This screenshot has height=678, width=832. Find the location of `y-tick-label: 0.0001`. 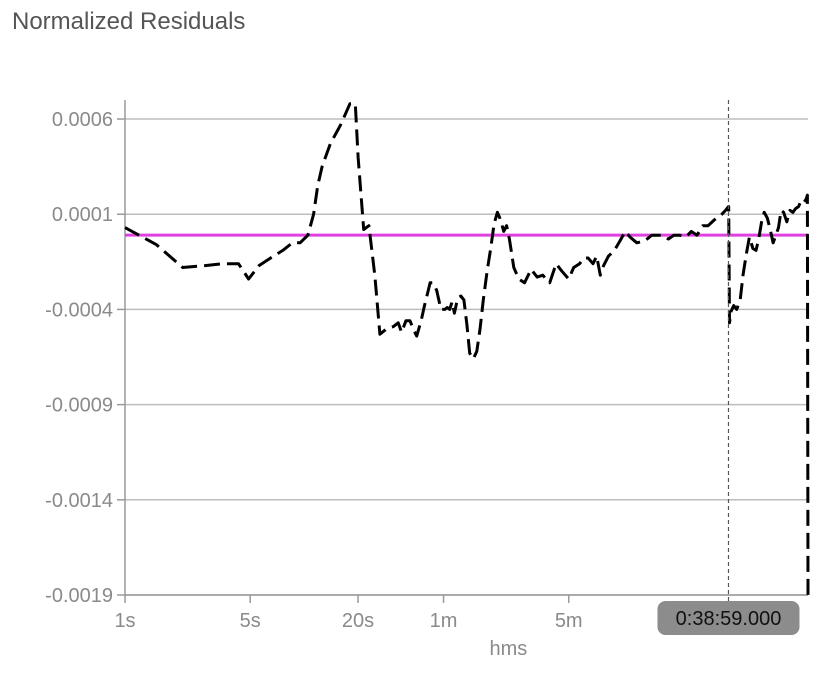

y-tick-label: 0.0001 is located at coordinates (82, 215).